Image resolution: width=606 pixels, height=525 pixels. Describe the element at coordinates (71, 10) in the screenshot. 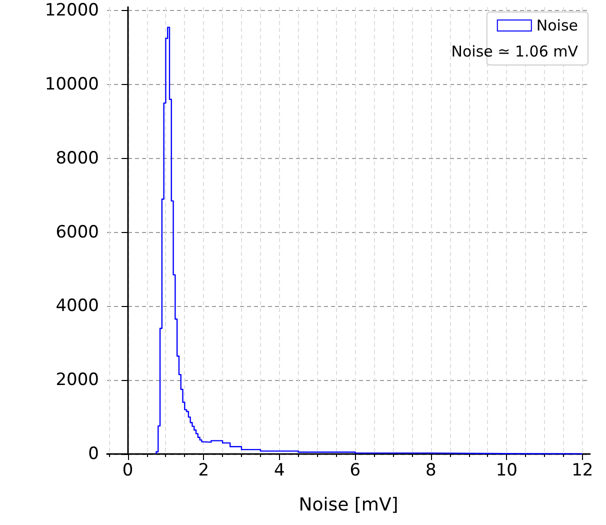

I see `y-tick-label: 12000` at that location.